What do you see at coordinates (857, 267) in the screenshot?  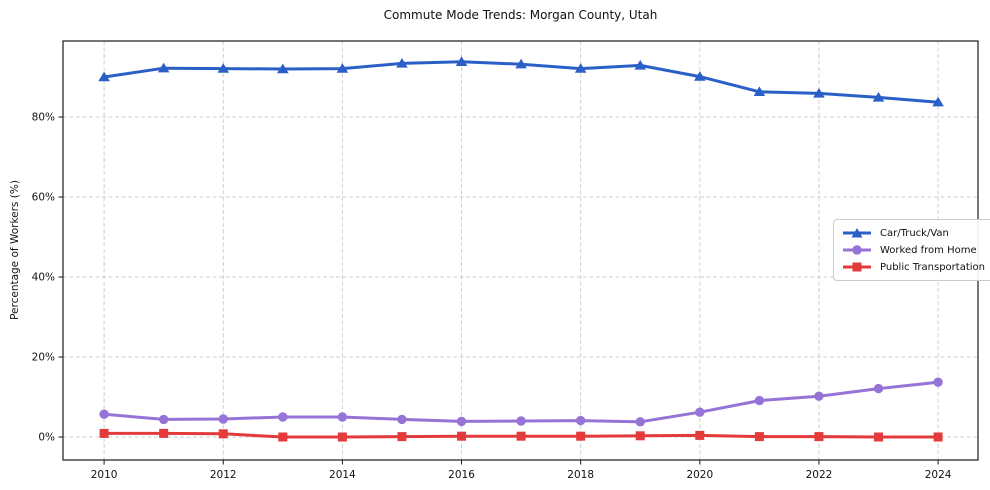 I see `square-line-icon` at bounding box center [857, 267].